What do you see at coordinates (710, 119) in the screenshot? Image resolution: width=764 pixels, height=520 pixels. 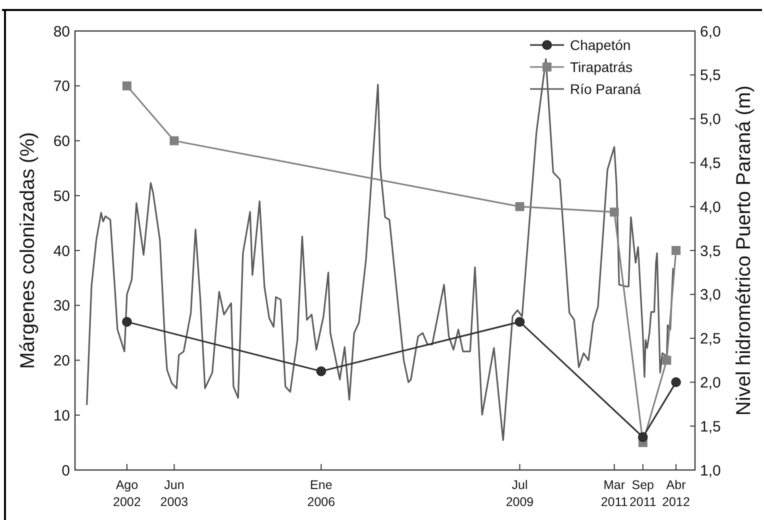 I see `y2-tick-label: 5,0` at bounding box center [710, 119].